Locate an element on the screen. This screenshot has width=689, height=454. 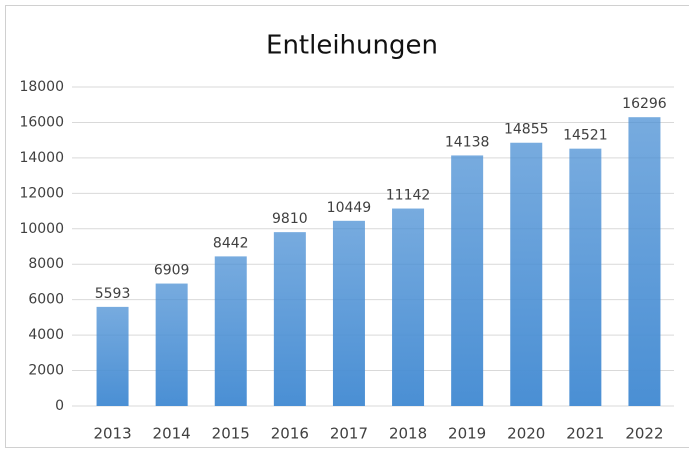
data-label: 5593 is located at coordinates (113, 294).